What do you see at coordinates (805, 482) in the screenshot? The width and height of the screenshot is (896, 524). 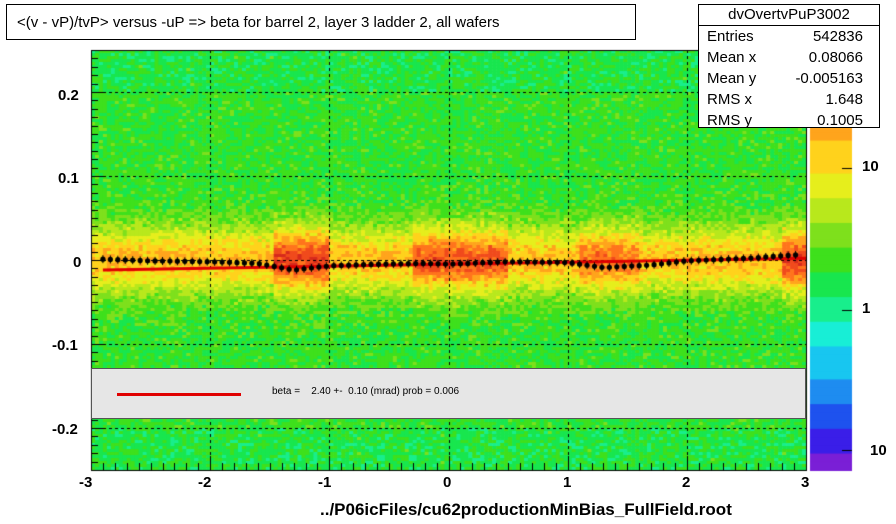 I see `x-tick-label: 3` at bounding box center [805, 482].